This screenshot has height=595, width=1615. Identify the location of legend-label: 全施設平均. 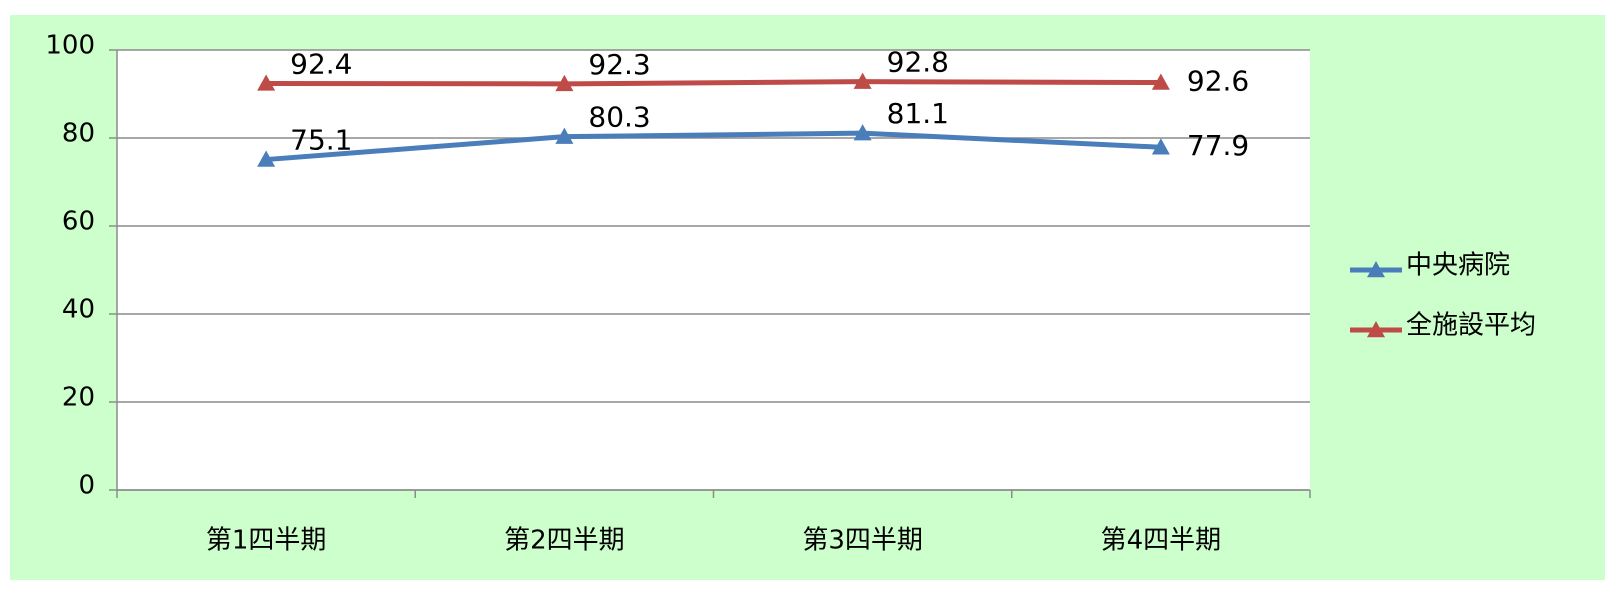
(1471, 326).